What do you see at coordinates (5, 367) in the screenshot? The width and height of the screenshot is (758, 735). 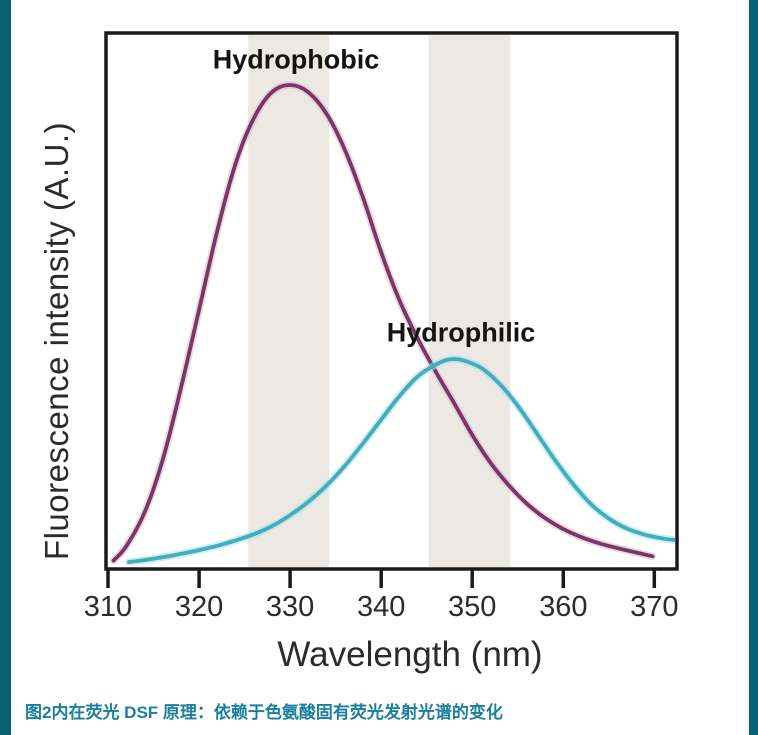 I see `left-accent-strip` at bounding box center [5, 367].